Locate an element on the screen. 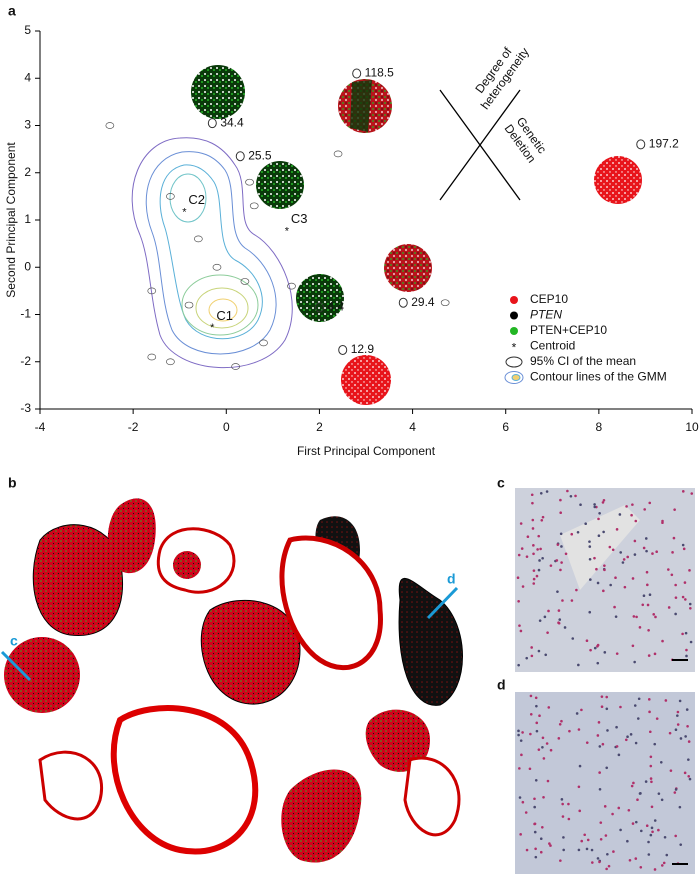 Image resolution: width=700 pixels, height=881 pixels. marker-arrow is located at coordinates (16, 666).